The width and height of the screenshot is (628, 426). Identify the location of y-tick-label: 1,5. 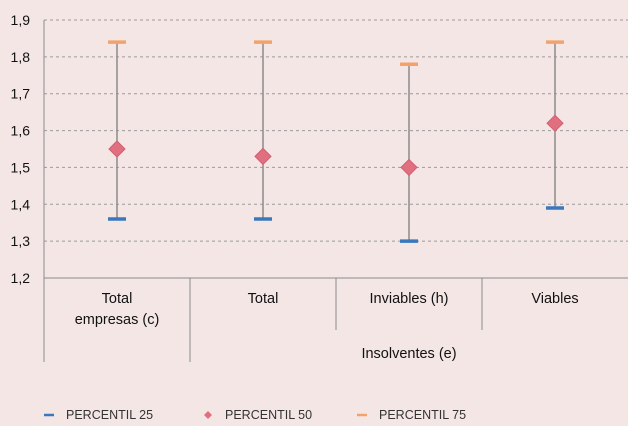
(21, 167).